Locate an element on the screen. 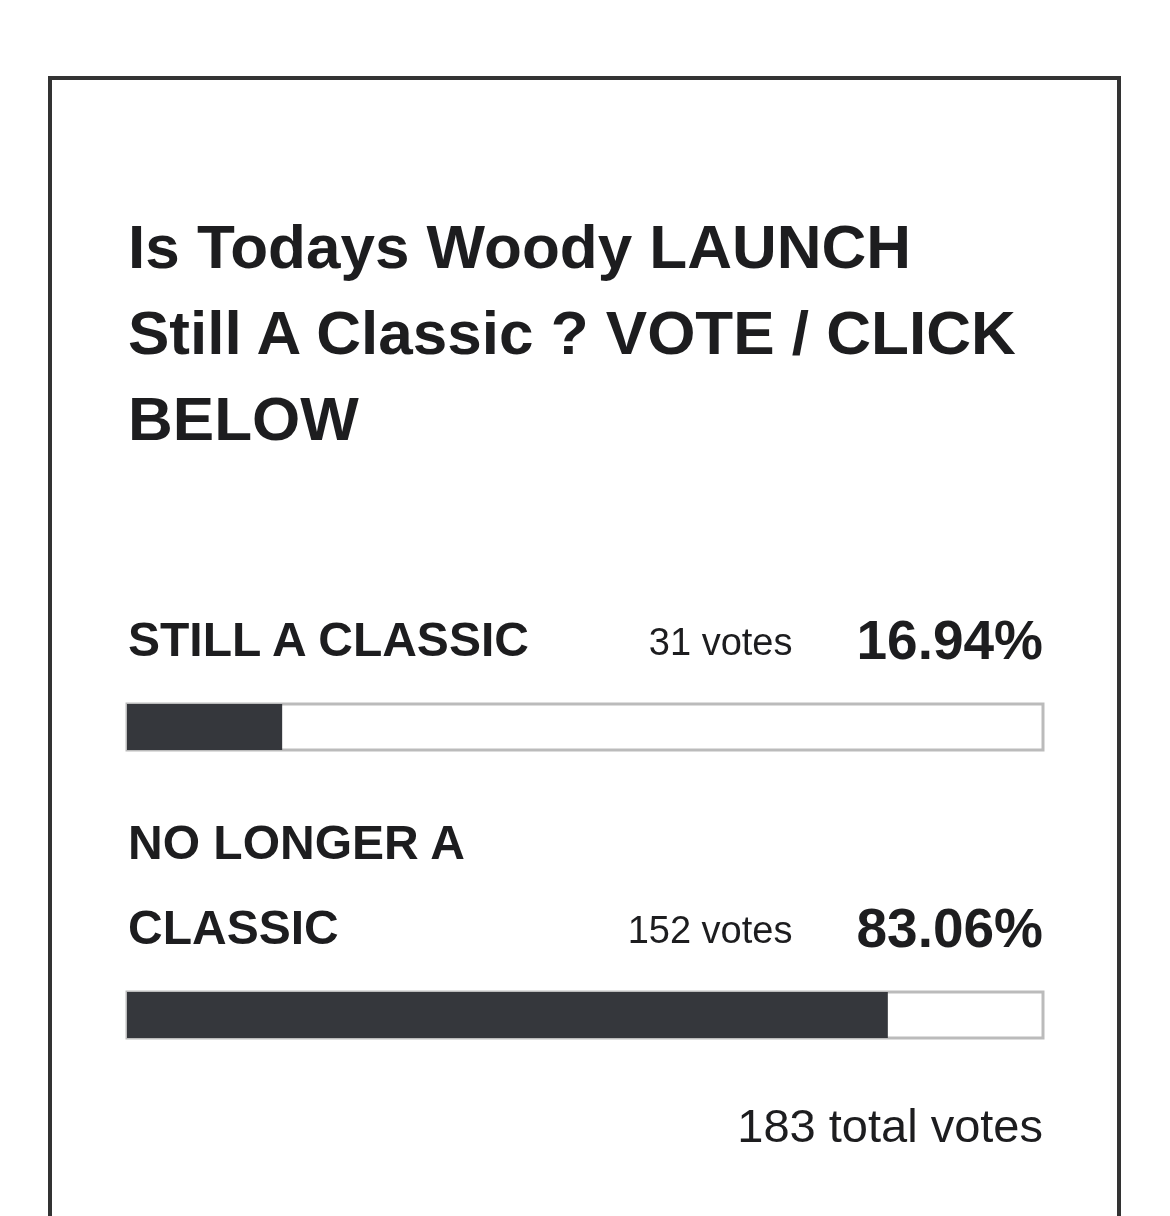  annotation: 152 votes is located at coordinates (710, 930).